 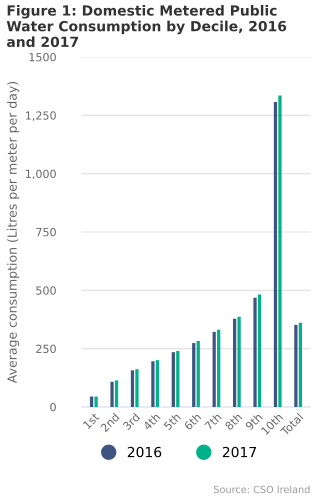 I want to click on x-tick-label: 7th, so click(x=213, y=421).